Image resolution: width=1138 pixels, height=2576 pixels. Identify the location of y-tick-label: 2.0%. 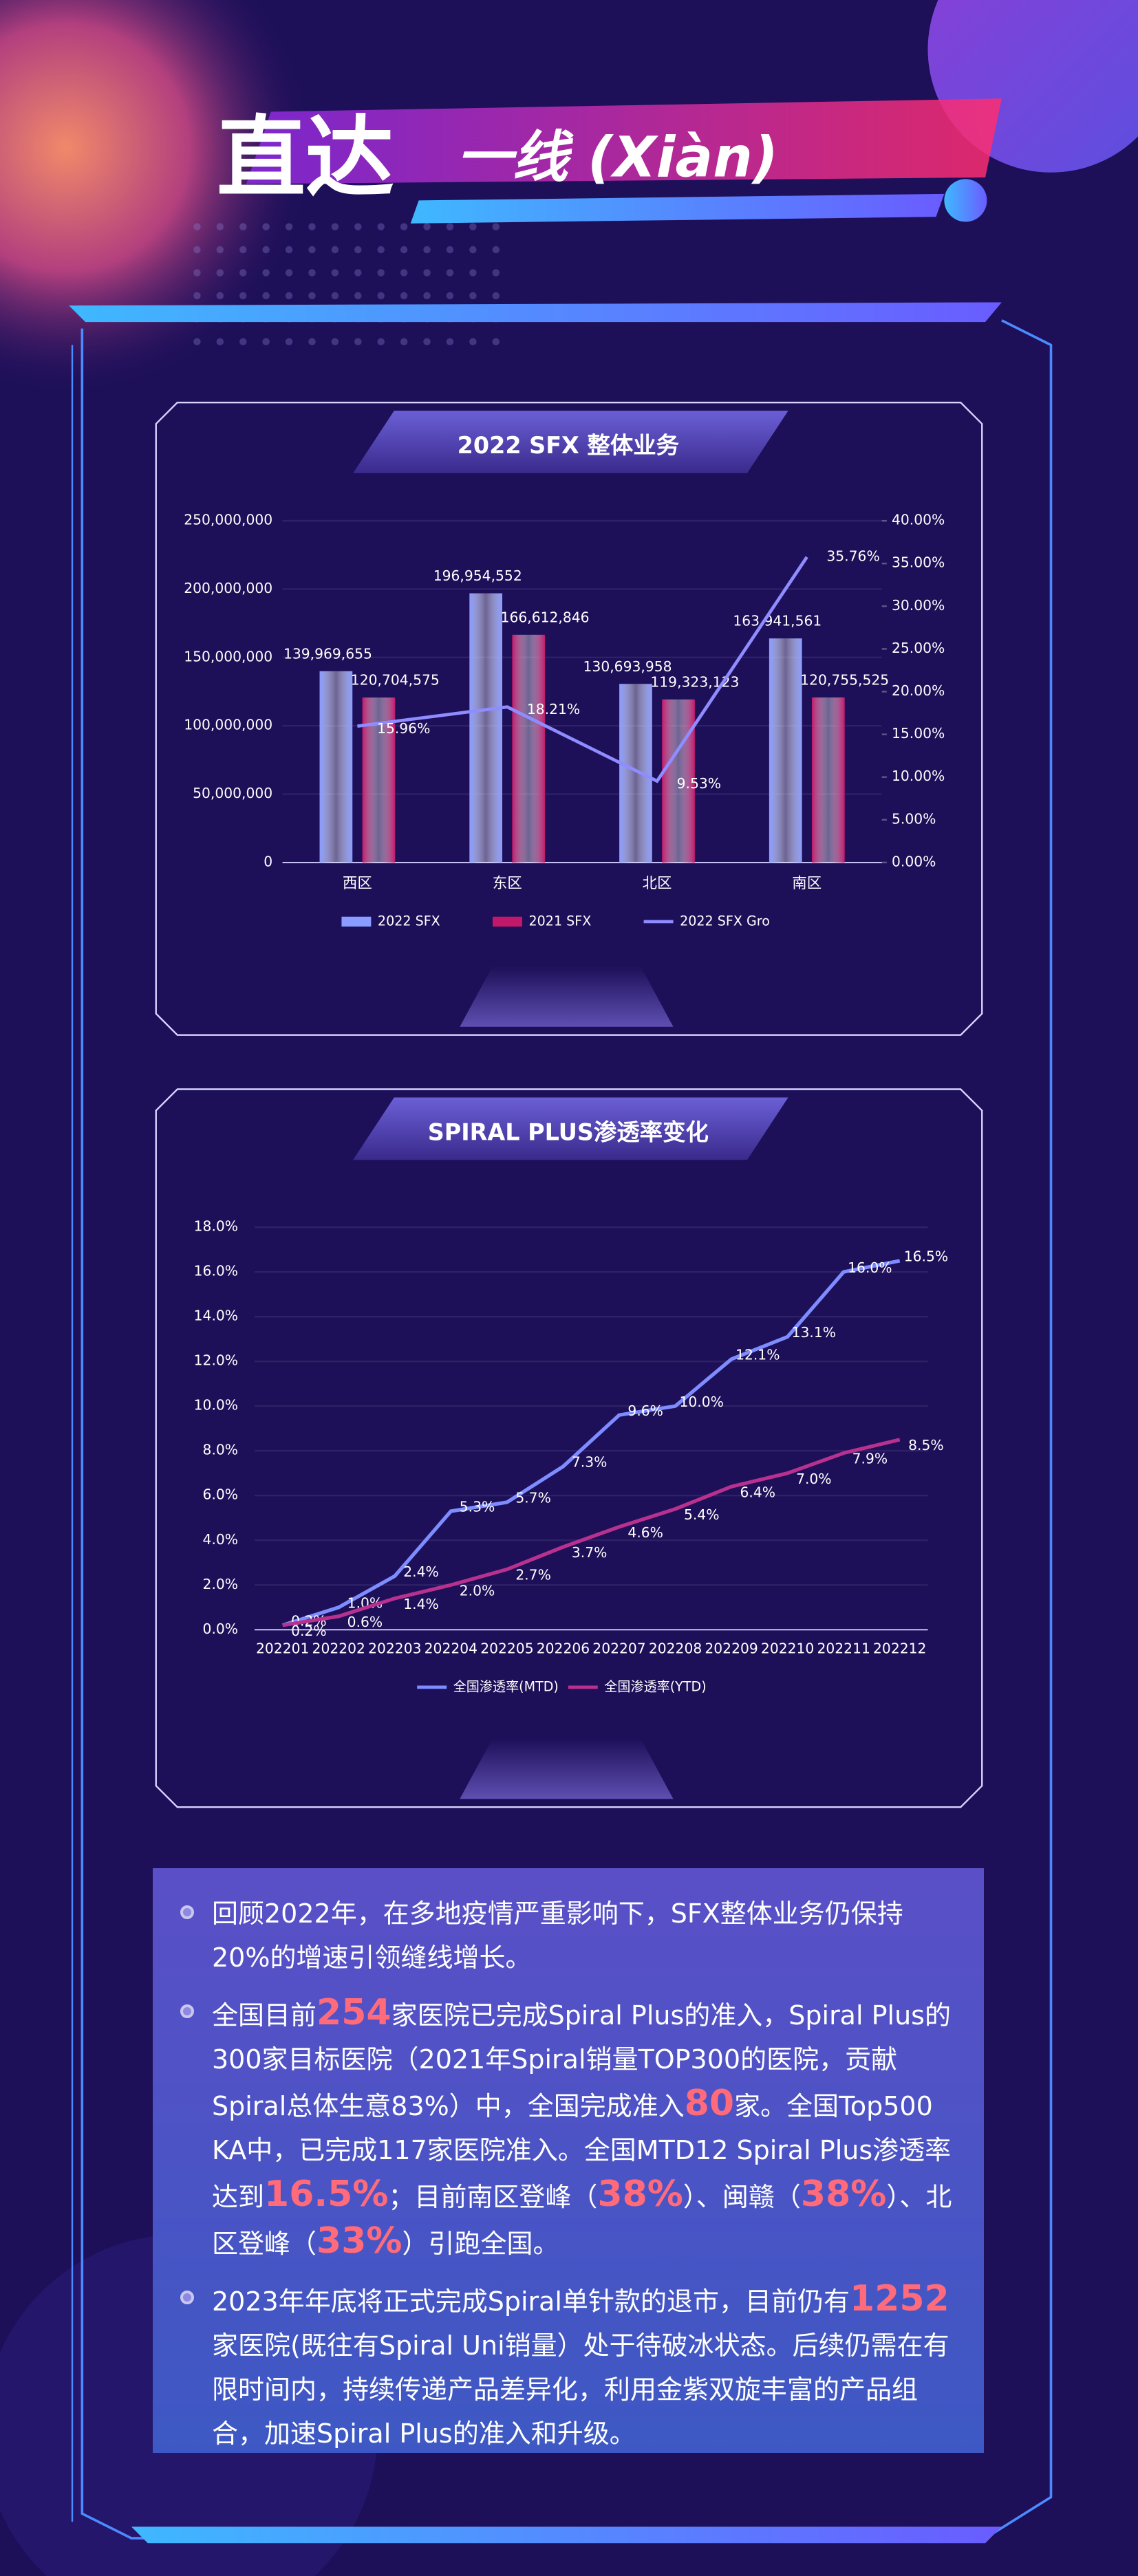
(221, 1584).